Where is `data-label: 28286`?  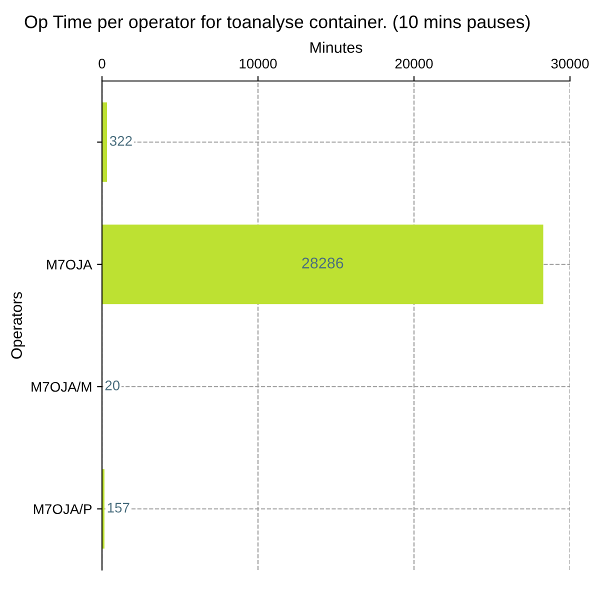 data-label: 28286 is located at coordinates (323, 263).